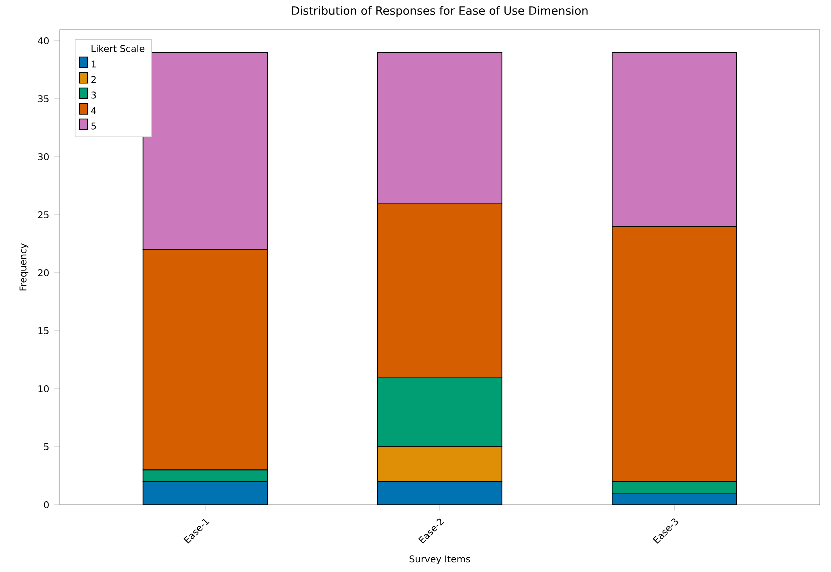 The width and height of the screenshot is (831, 572). I want to click on y-tick-label: 25, so click(43, 215).